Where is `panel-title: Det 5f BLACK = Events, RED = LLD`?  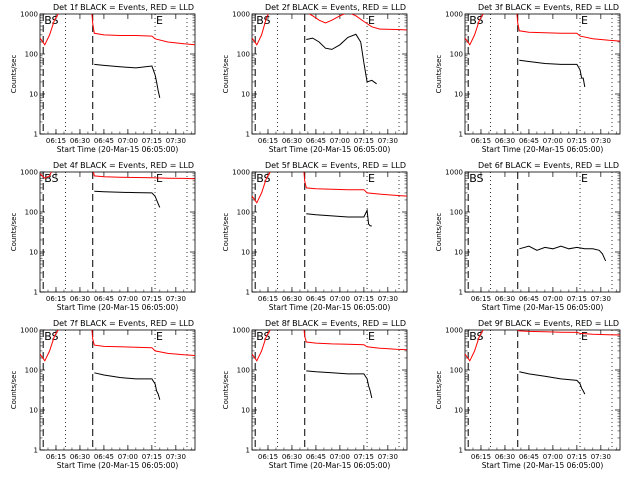 panel-title: Det 5f BLACK = Events, RED = LLD is located at coordinates (335, 165).